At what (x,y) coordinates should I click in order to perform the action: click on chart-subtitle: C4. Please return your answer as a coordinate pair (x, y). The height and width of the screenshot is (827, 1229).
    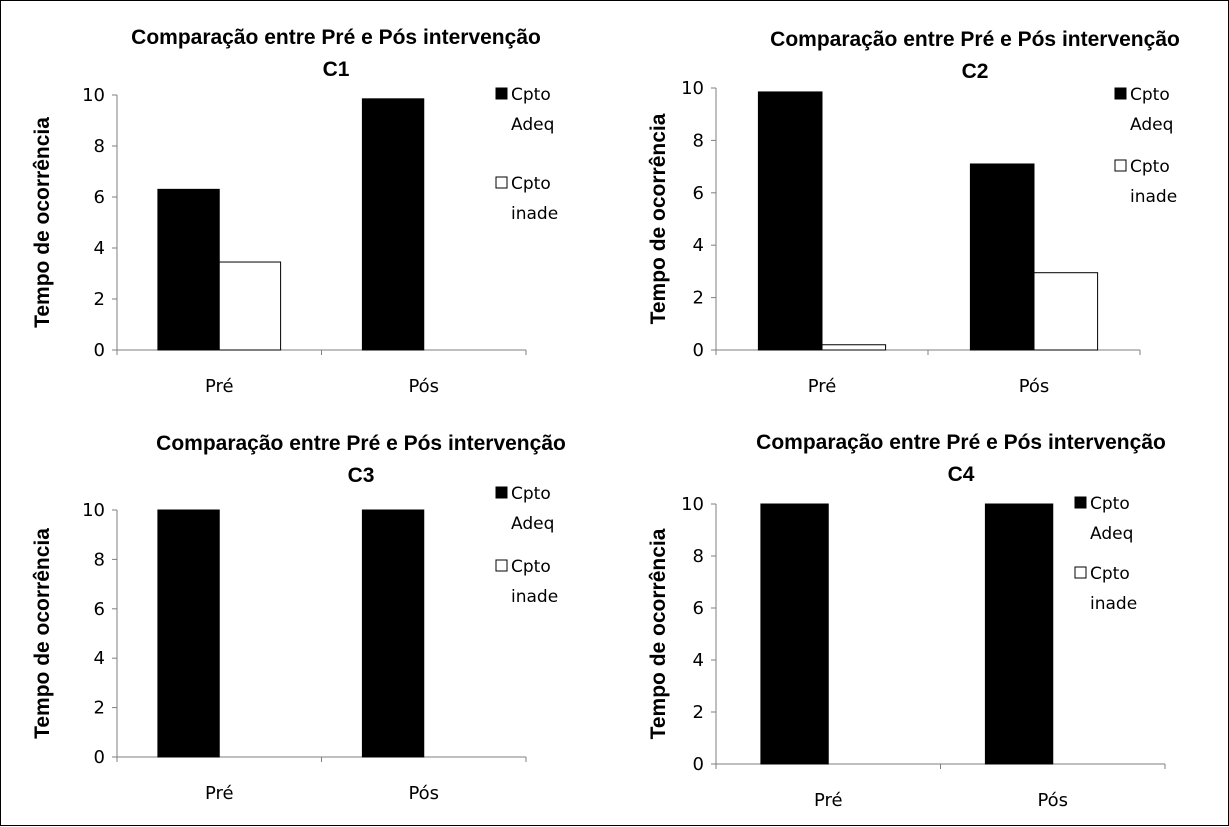
    Looking at the image, I should click on (961, 474).